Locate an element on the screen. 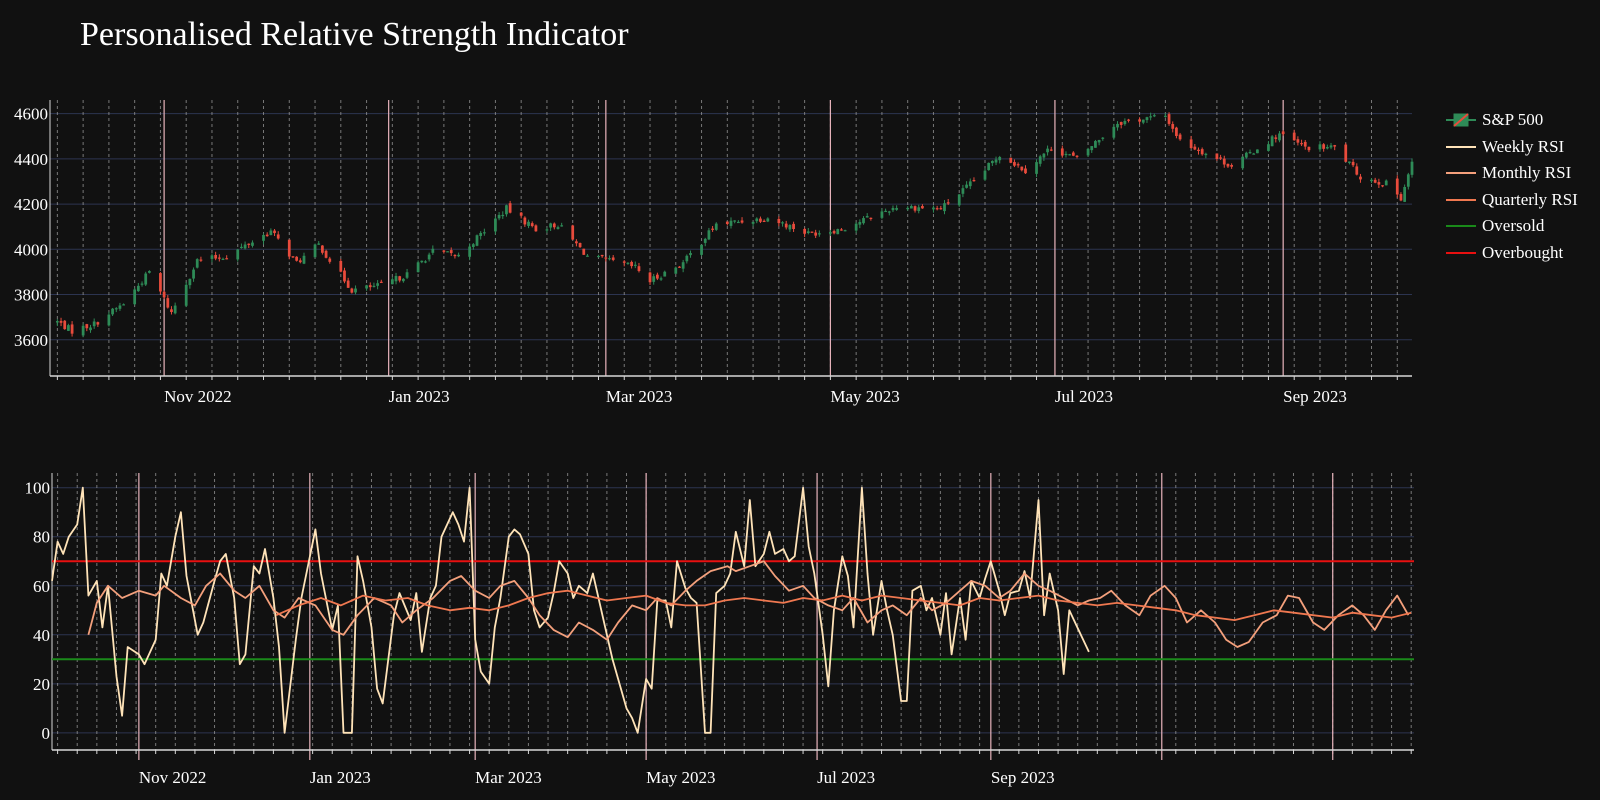 The image size is (1600, 800). price-x-tick-label: Sep 2023 is located at coordinates (1315, 396).